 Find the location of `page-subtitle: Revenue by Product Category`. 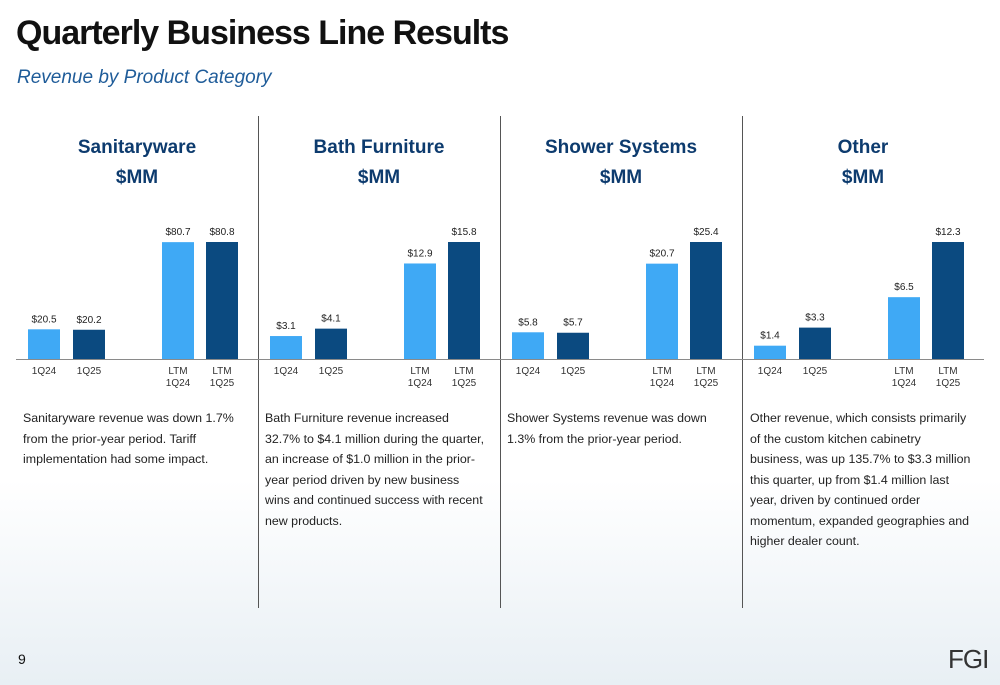

page-subtitle: Revenue by Product Category is located at coordinates (144, 77).